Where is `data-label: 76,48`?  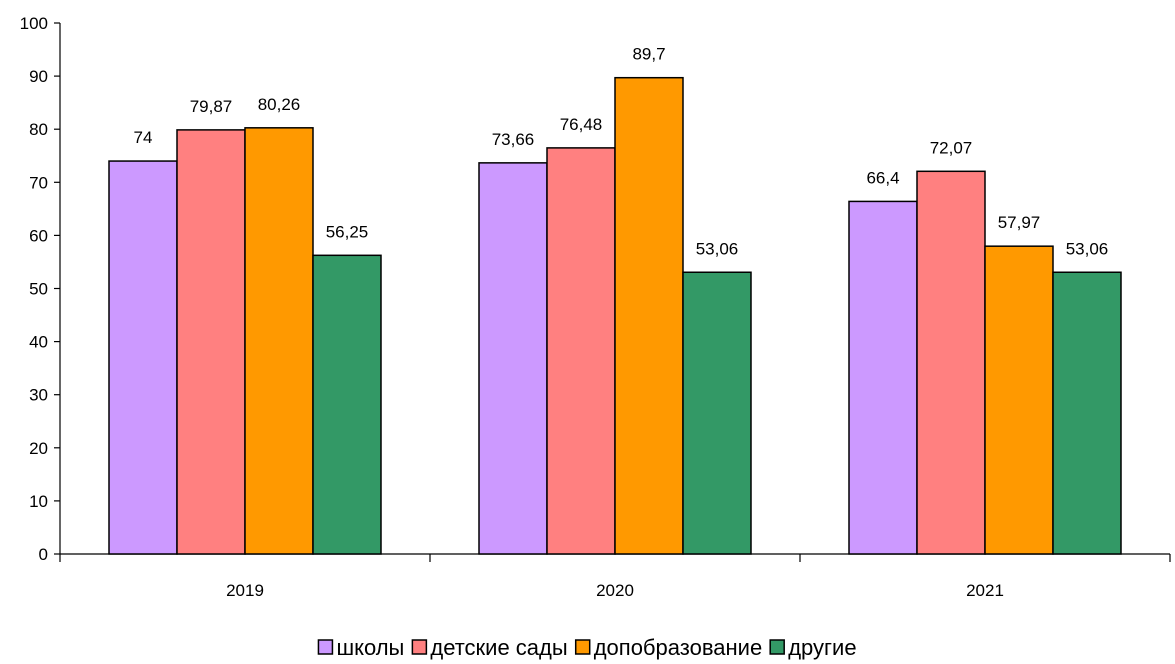
data-label: 76,48 is located at coordinates (581, 124).